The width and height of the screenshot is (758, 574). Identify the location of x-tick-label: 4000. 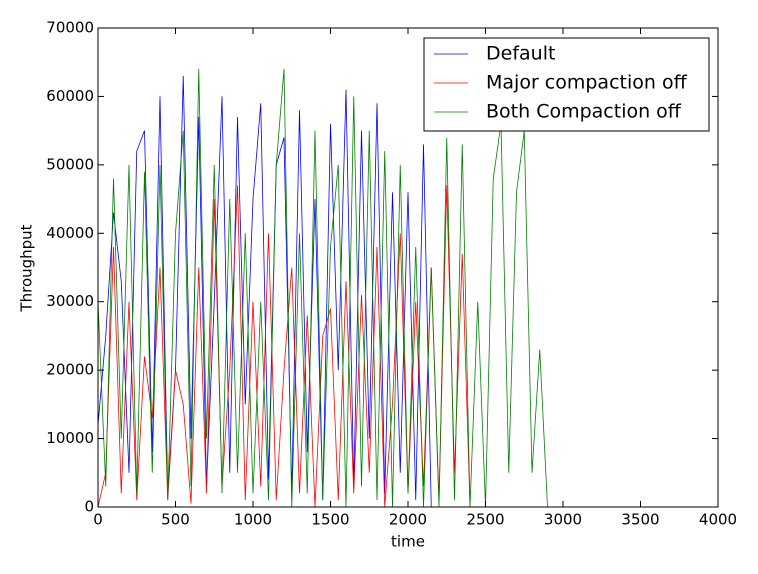
(718, 520).